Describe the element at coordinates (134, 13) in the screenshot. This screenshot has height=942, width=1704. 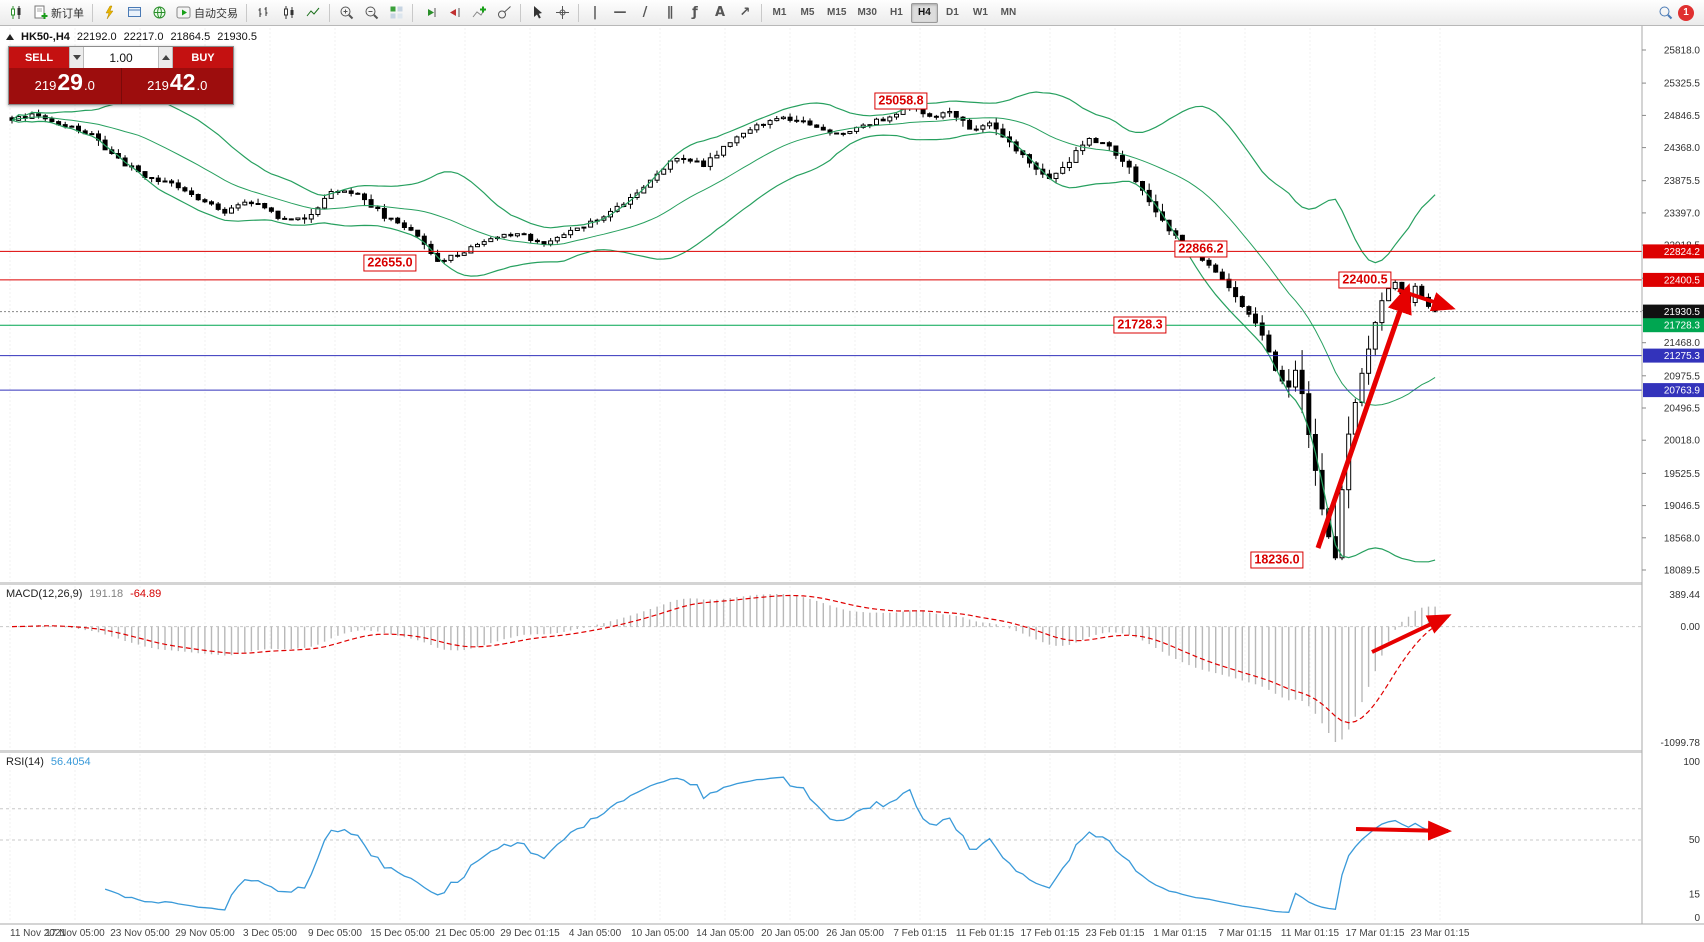
I see `data-window-button` at that location.